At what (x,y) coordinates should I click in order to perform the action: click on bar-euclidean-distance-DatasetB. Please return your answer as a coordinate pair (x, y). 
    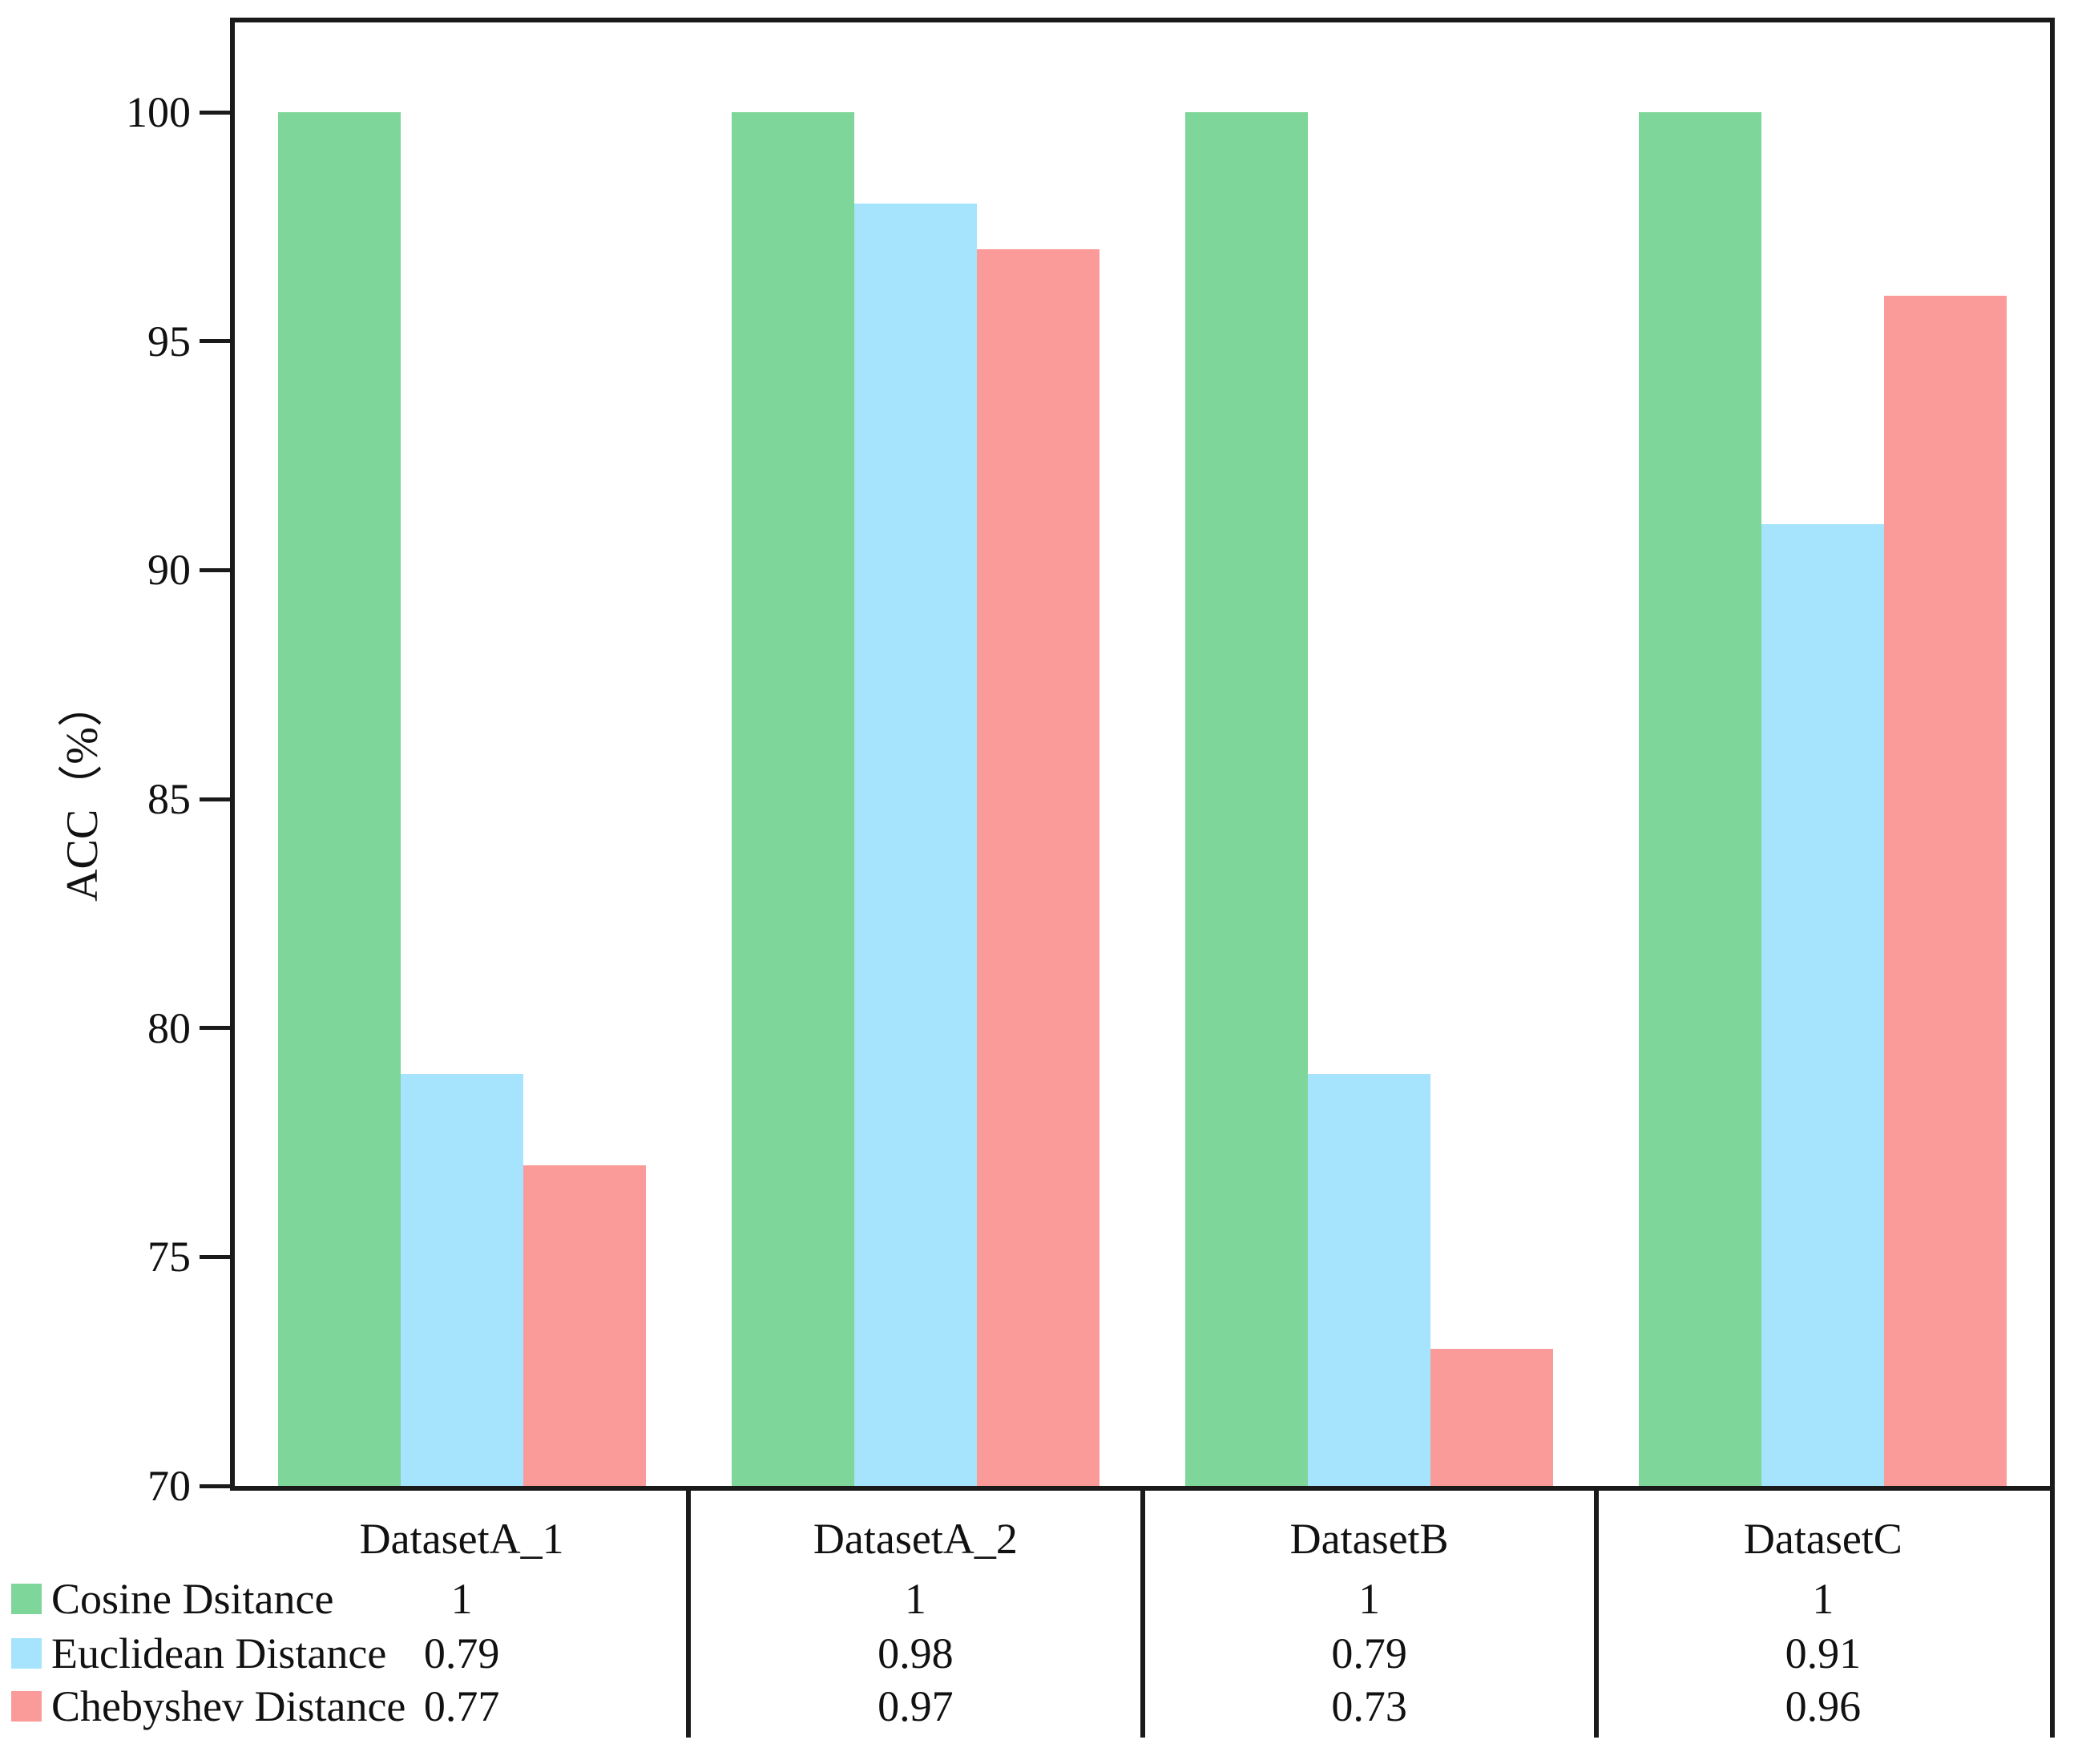
    Looking at the image, I should click on (1370, 1279).